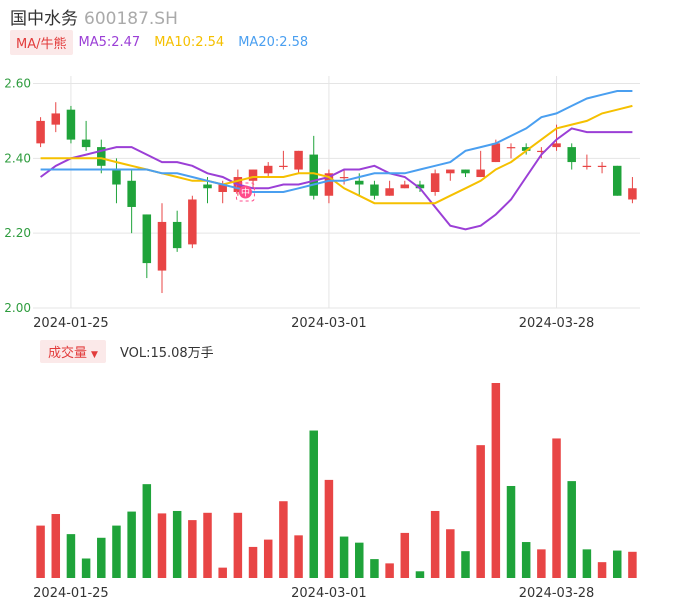 The image size is (686, 606). What do you see at coordinates (68, 353) in the screenshot?
I see `volume-toggle-label: 成交量` at bounding box center [68, 353].